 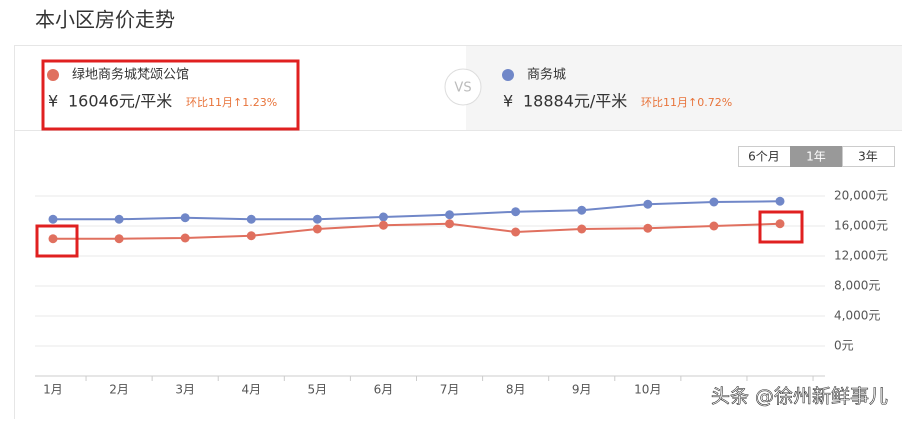 What do you see at coordinates (799, 397) in the screenshot?
I see `watermark: 头条 @徐州新鲜事儿` at bounding box center [799, 397].